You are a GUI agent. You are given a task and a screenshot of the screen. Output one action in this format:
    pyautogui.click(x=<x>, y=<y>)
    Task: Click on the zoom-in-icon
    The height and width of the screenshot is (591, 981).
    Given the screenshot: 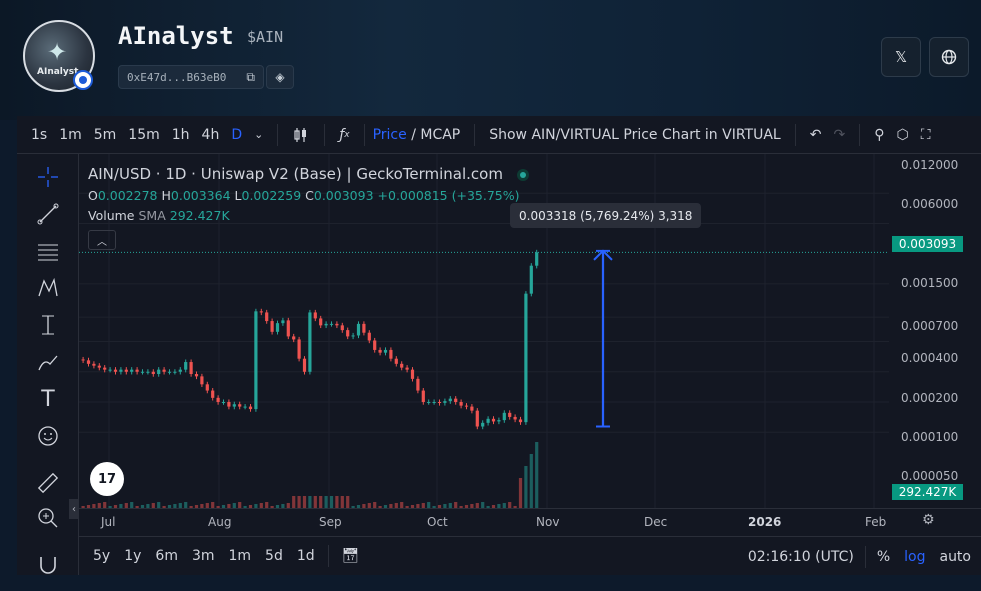 What is the action you would take?
    pyautogui.click(x=48, y=518)
    